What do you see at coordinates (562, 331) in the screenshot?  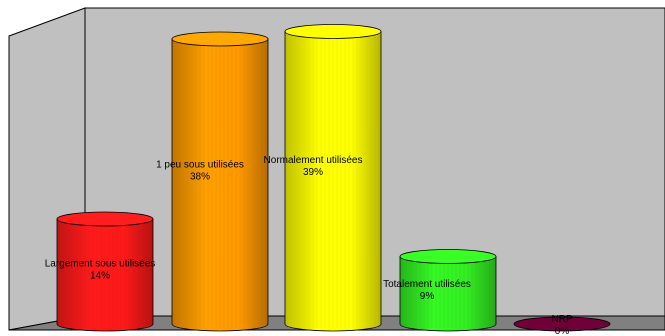 I see `value-label: 0%` at bounding box center [562, 331].